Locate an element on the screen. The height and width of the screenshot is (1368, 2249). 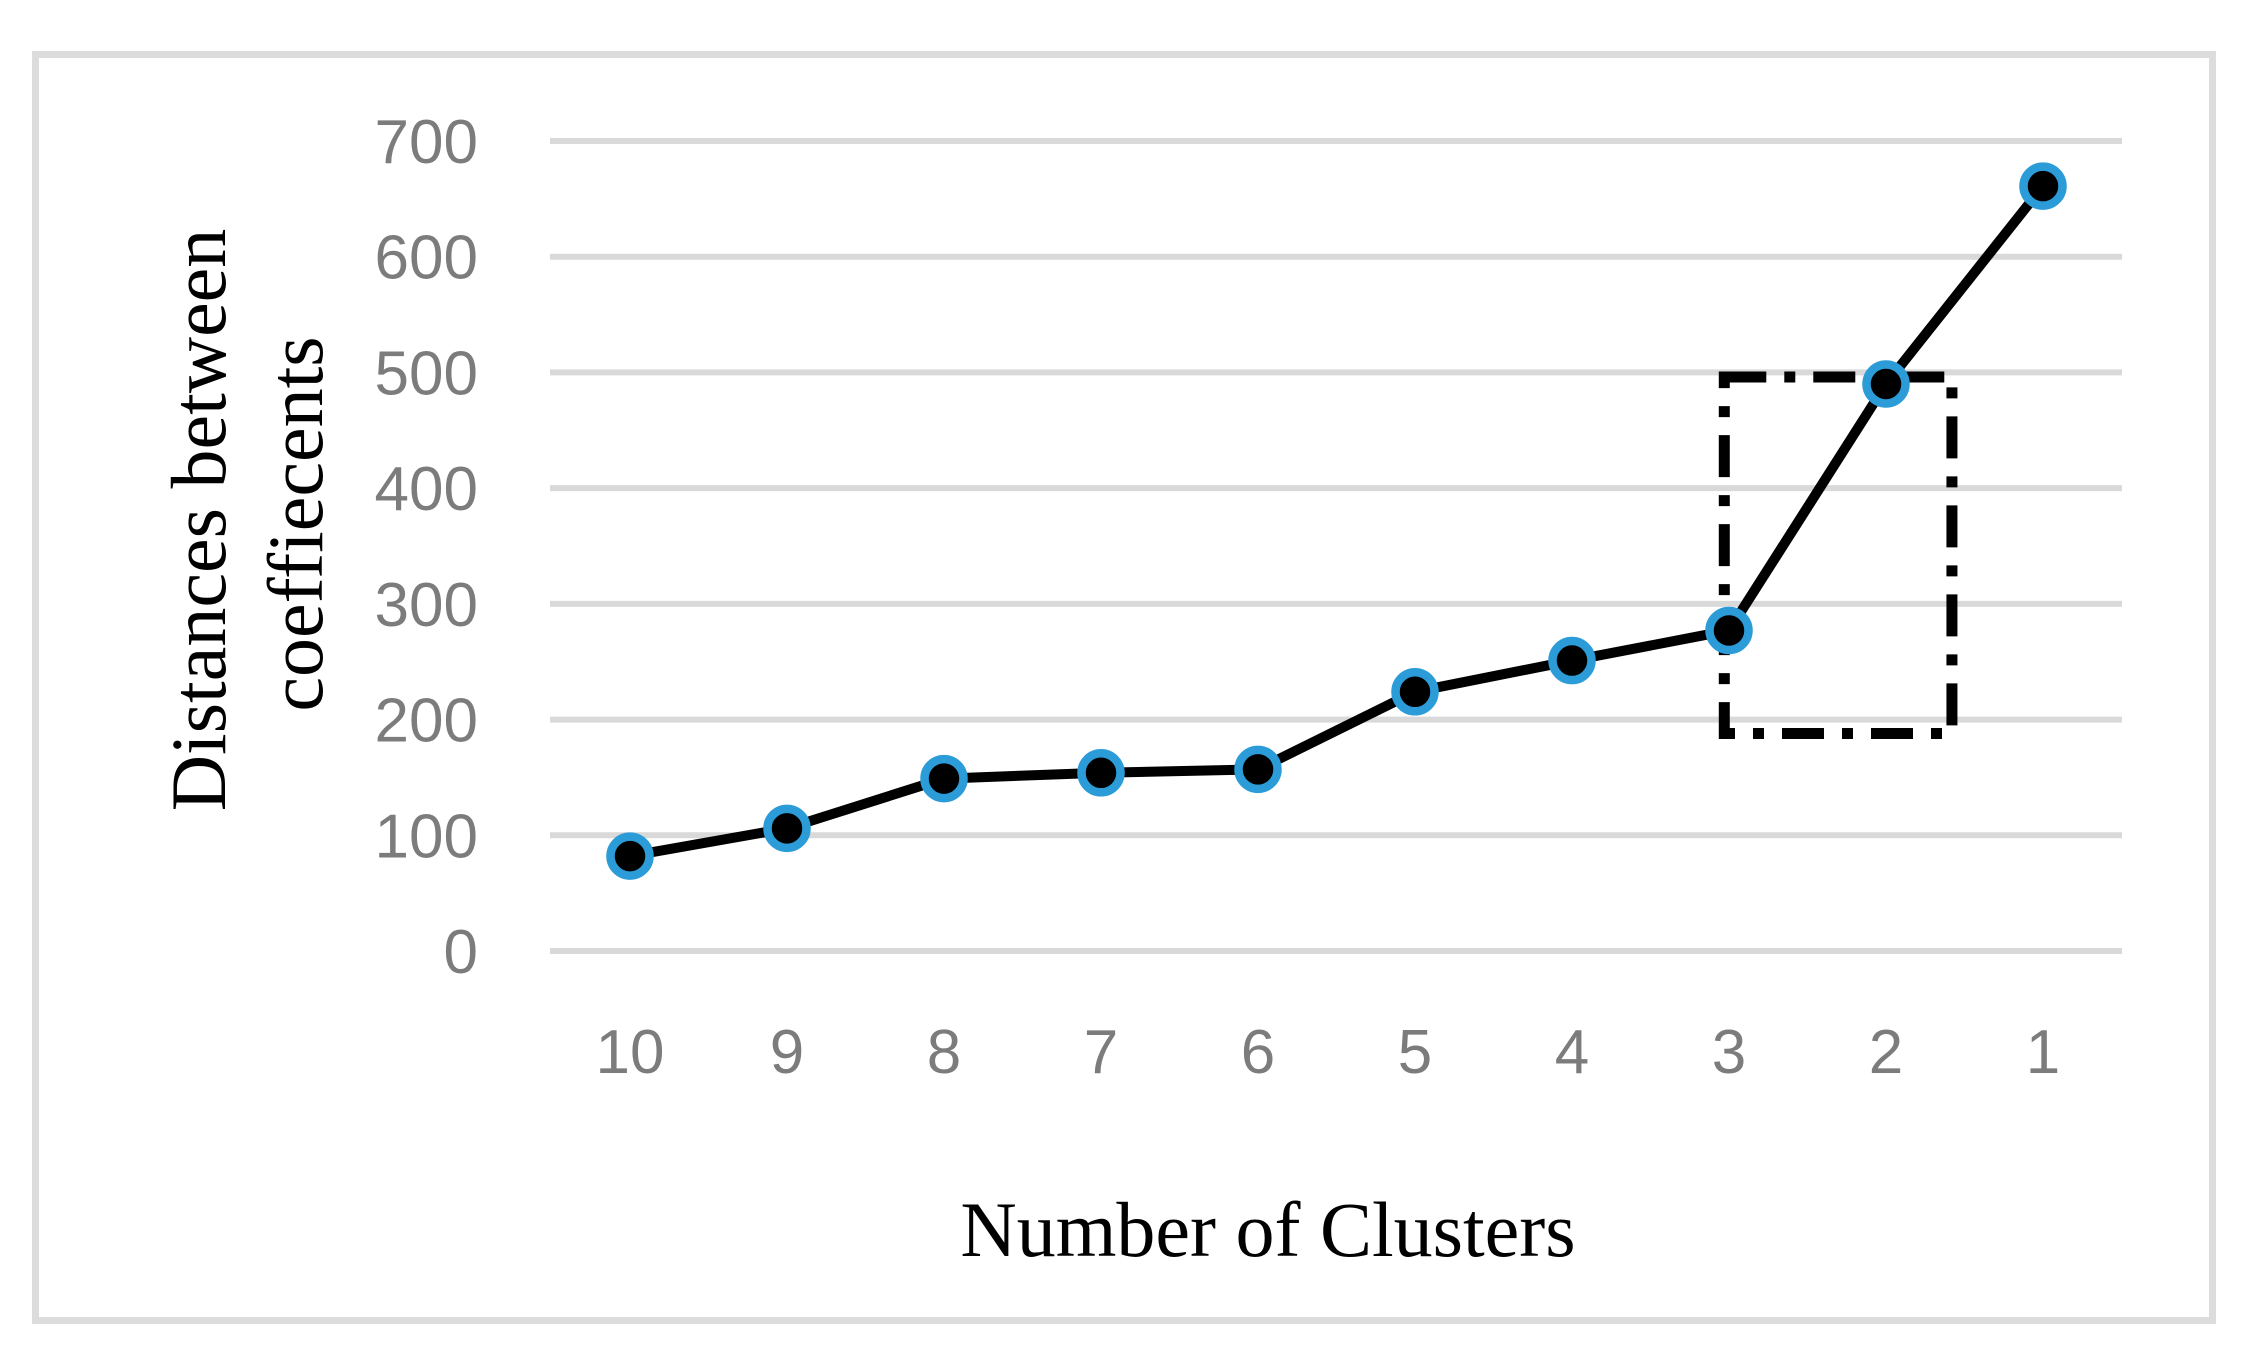
y-tick-label: 500 is located at coordinates (426, 373).